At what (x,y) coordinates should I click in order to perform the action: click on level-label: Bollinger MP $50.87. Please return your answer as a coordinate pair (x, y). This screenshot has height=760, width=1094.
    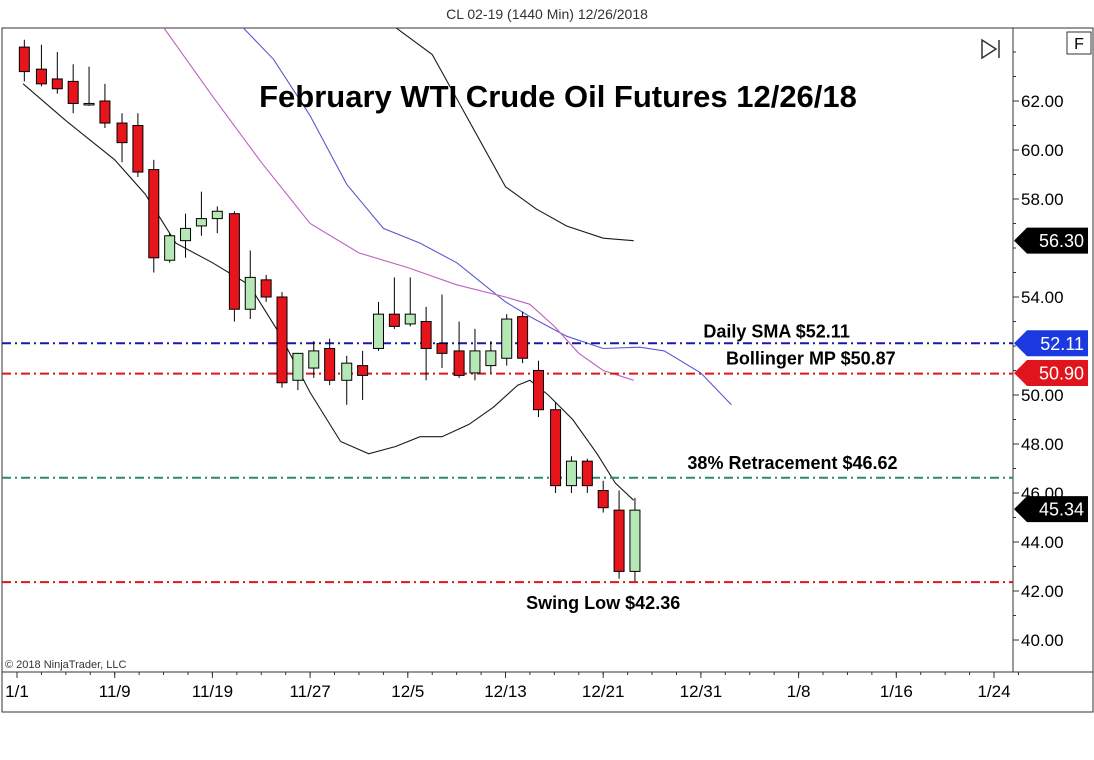
    Looking at the image, I should click on (811, 359).